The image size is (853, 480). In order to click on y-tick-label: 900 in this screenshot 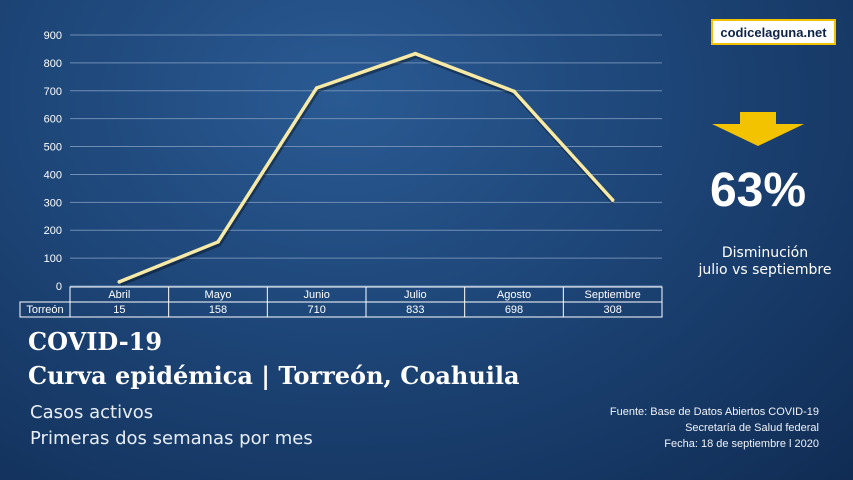, I will do `click(53, 36)`.